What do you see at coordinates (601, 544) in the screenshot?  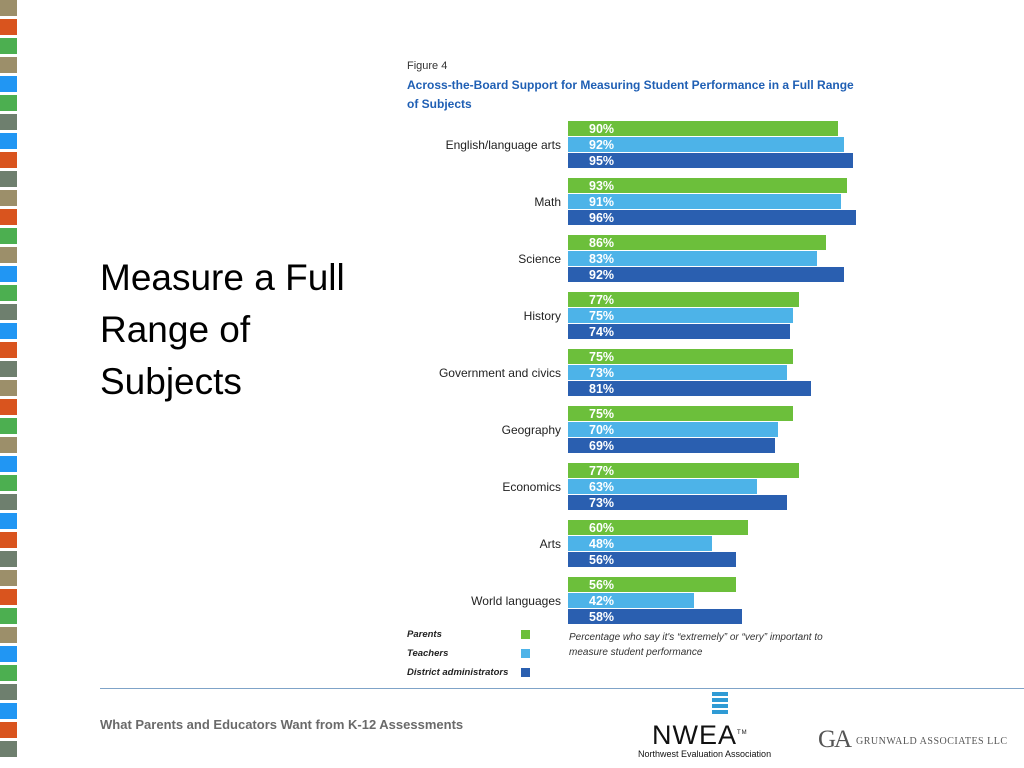 I see `data-label: 48%` at bounding box center [601, 544].